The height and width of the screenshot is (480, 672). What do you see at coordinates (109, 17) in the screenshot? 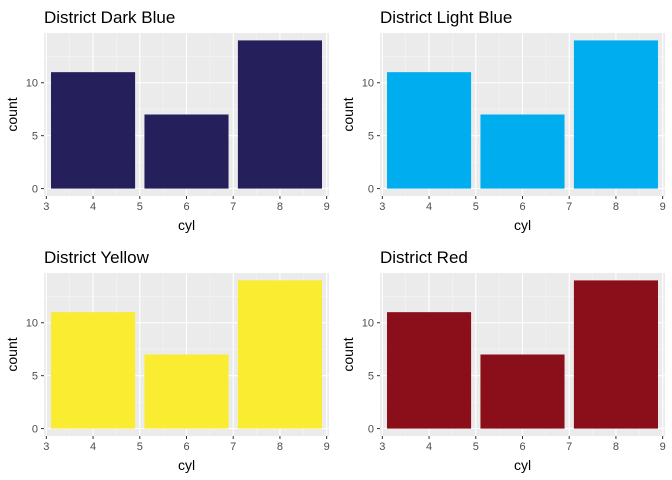
I see `chart-title: District Dark Blue` at bounding box center [109, 17].